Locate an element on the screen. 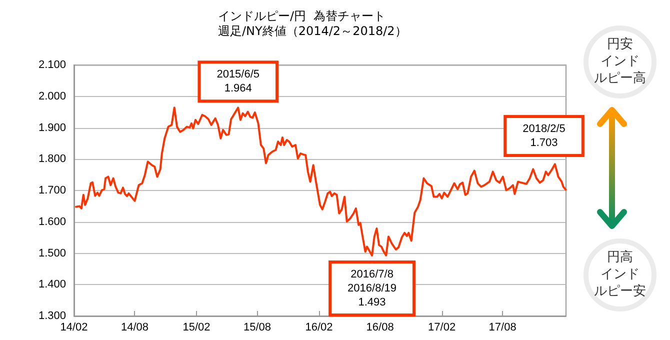  annotation: 2015/6/5 1.964 is located at coordinates (238, 81).